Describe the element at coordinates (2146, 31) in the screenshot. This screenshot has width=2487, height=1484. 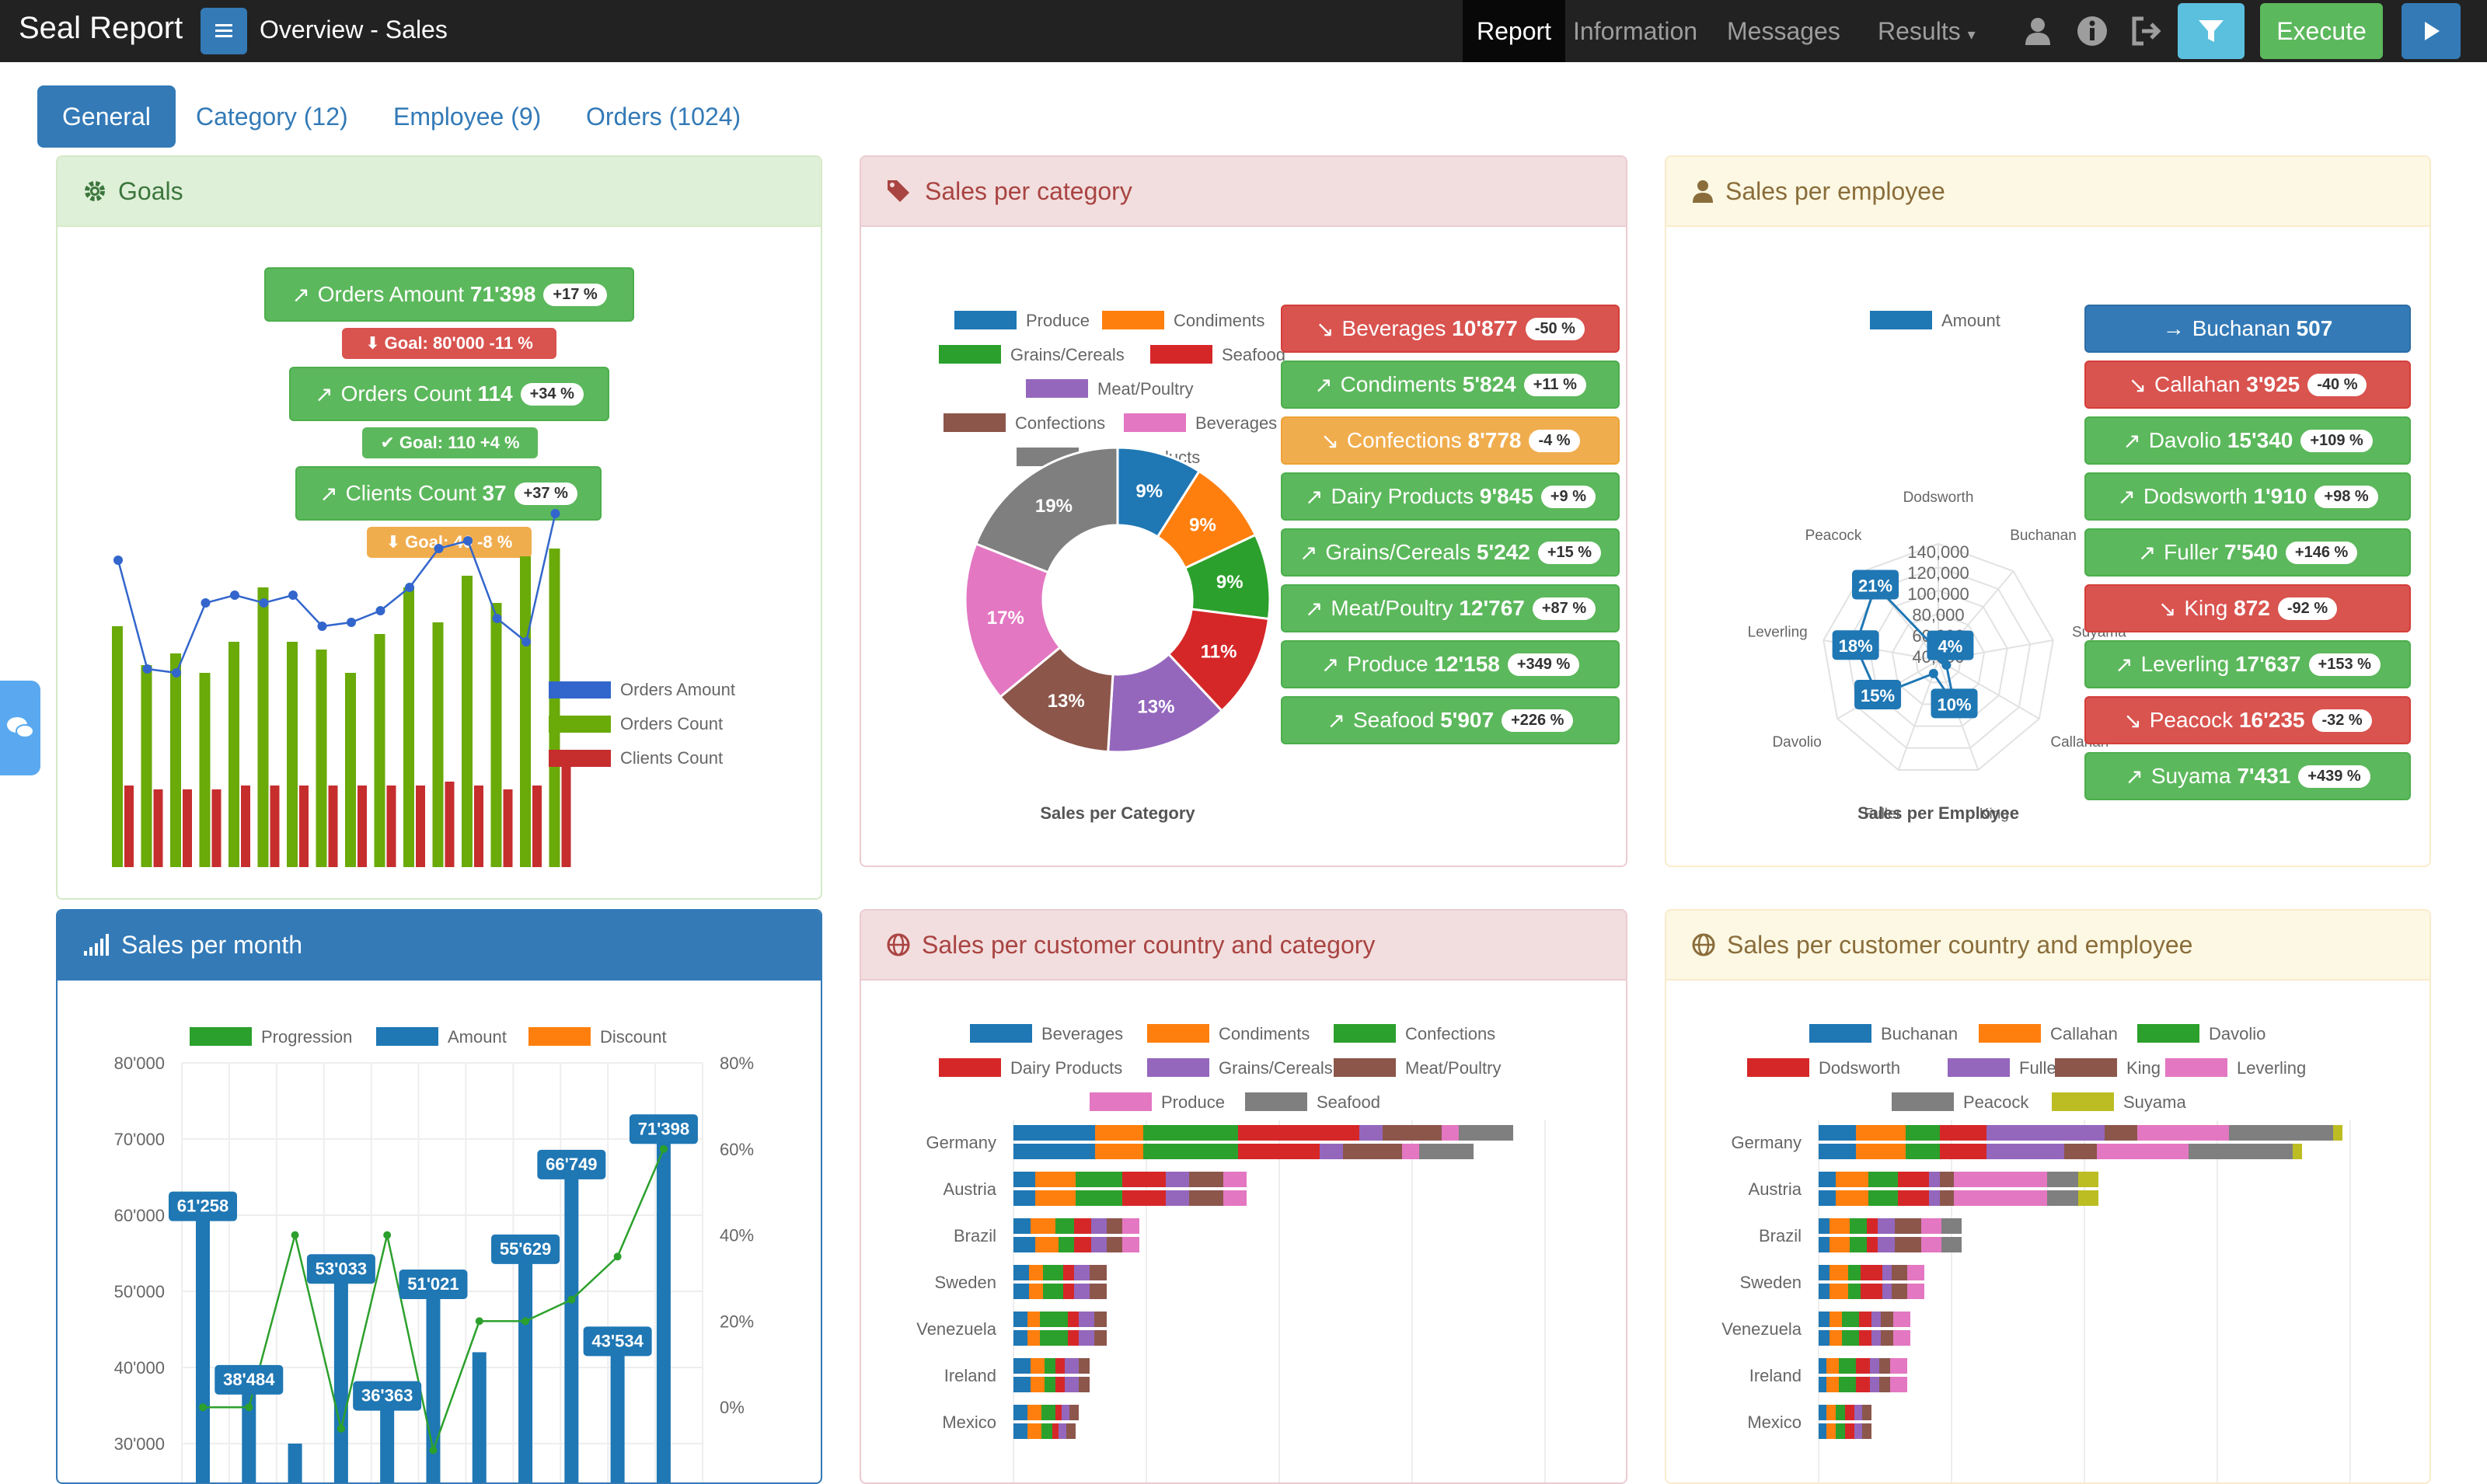
I see `logout-icon` at that location.